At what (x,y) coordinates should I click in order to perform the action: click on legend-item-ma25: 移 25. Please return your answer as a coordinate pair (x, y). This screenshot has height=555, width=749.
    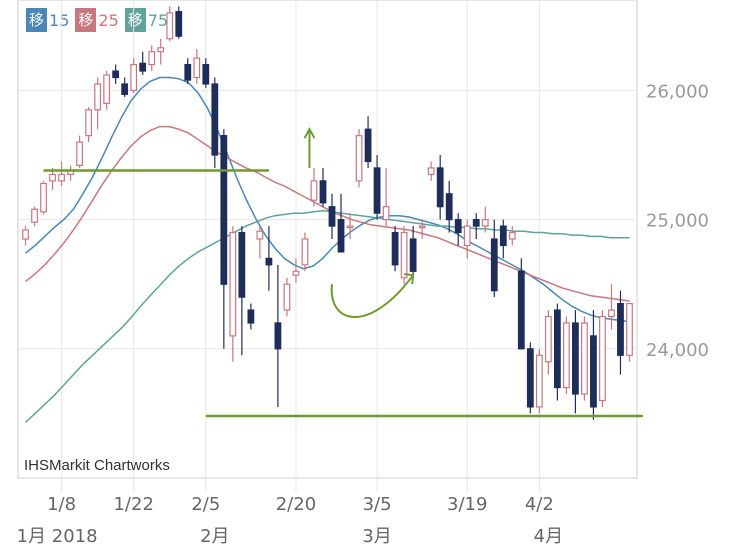
    Looking at the image, I should click on (97, 20).